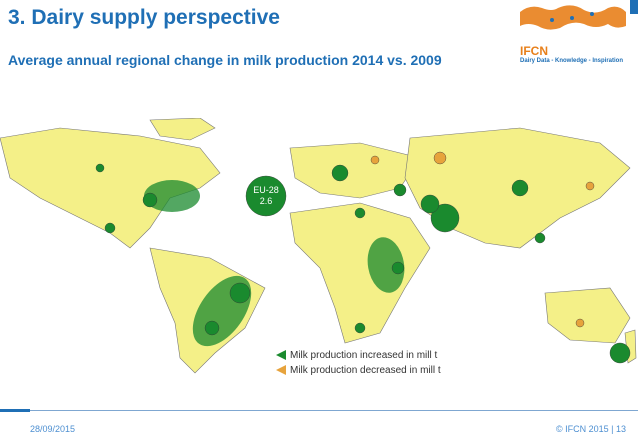 This screenshot has height=442, width=638. I want to click on legend-decrease-label: Milk production decreased in mill t, so click(365, 370).